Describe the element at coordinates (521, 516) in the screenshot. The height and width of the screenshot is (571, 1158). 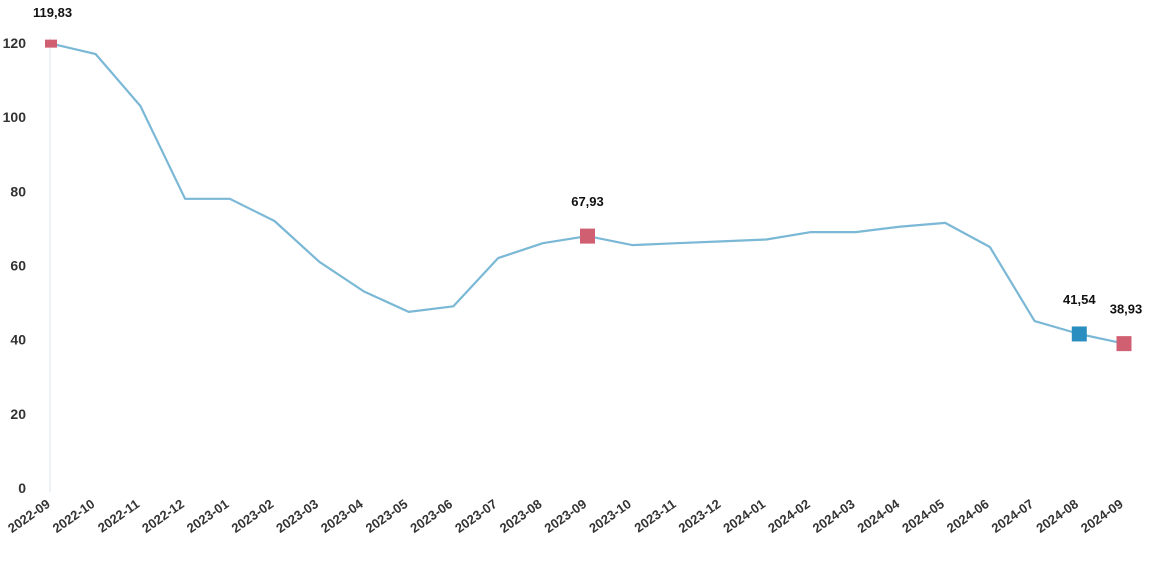
I see `x-tick-label: 2023-08` at that location.